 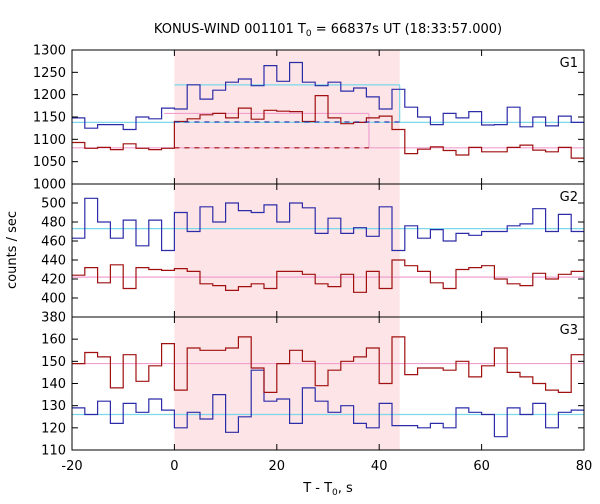 I want to click on series-step-high-g2, so click(x=328, y=224).